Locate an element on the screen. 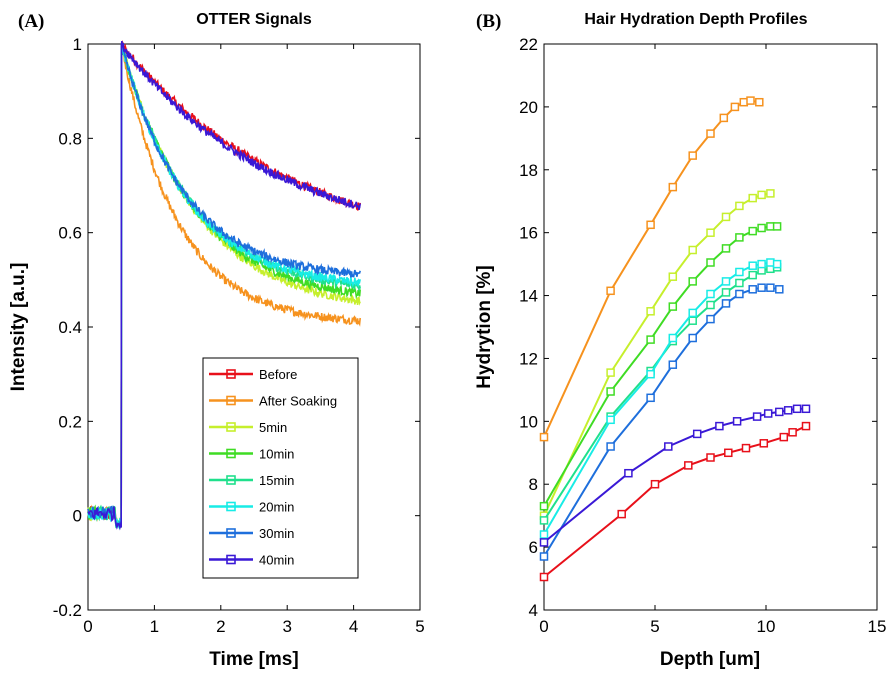 The width and height of the screenshot is (896, 678). panel-a-xtick-label: 2 is located at coordinates (220, 626).